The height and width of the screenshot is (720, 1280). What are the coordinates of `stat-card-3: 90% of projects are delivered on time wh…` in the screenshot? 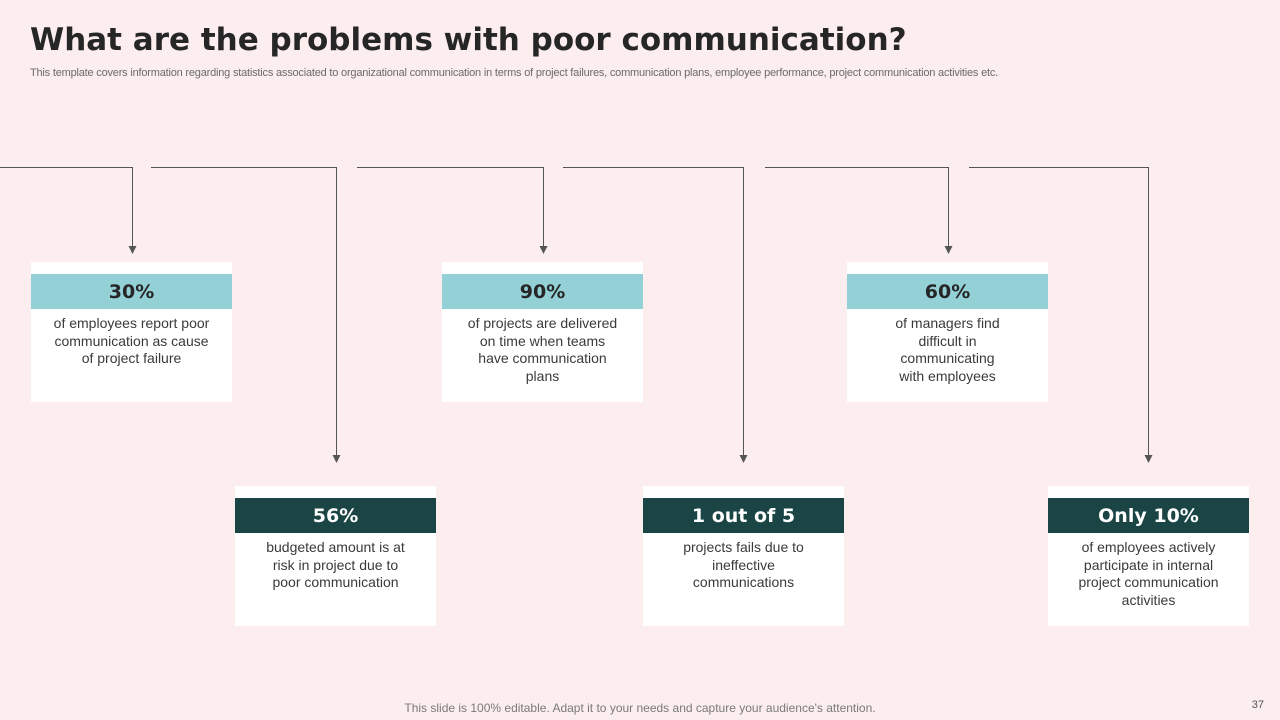 It's located at (542, 332).